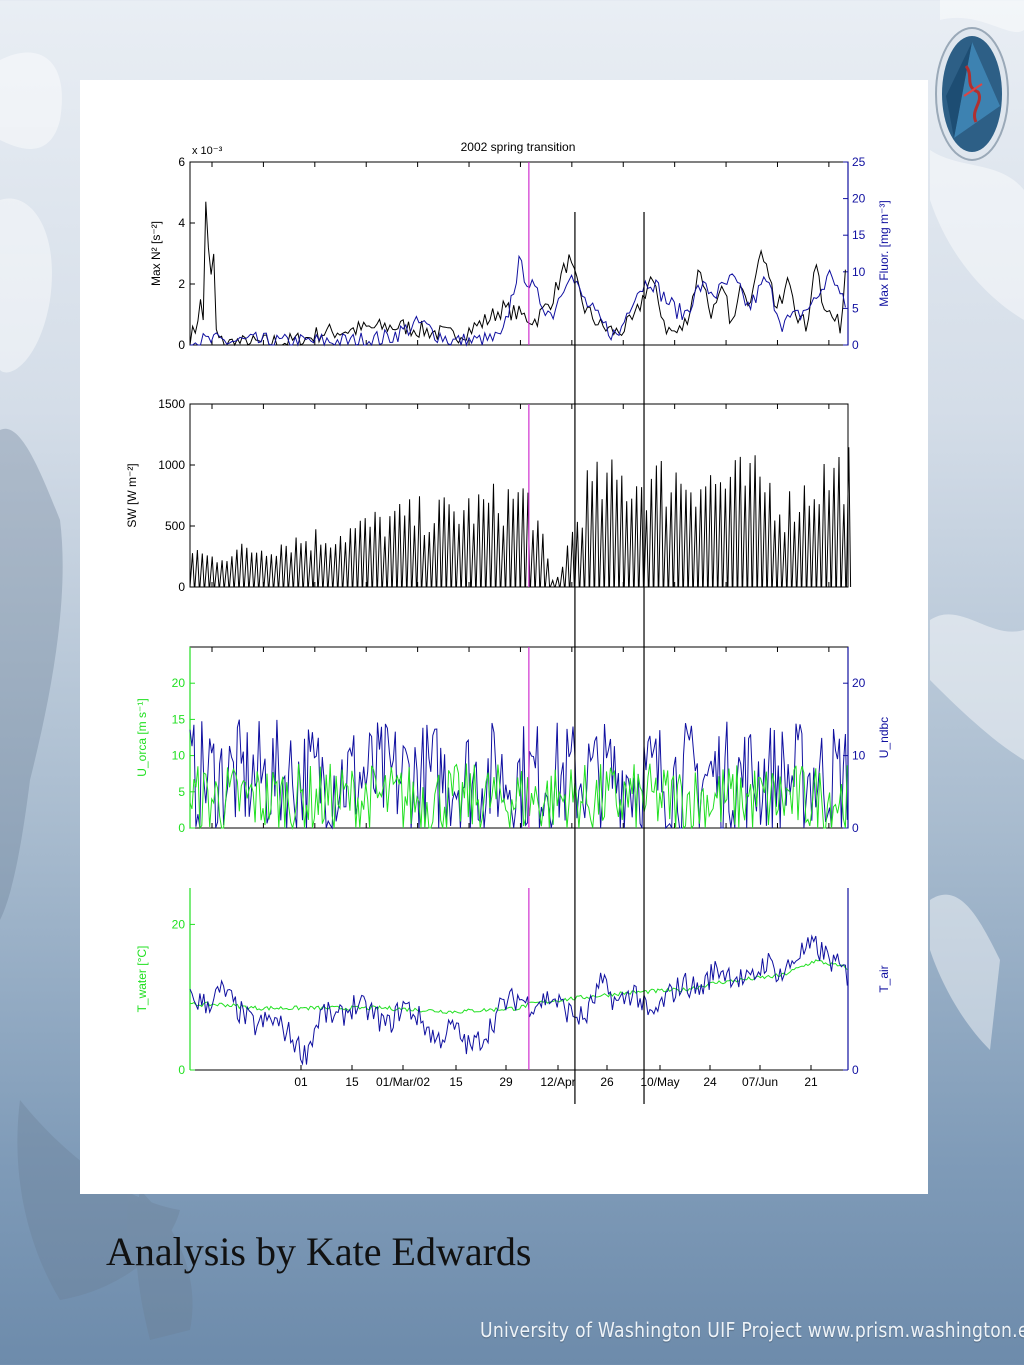 The height and width of the screenshot is (1365, 1024). What do you see at coordinates (859, 756) in the screenshot?
I see `y-tick-label-right-3-1: 10` at bounding box center [859, 756].